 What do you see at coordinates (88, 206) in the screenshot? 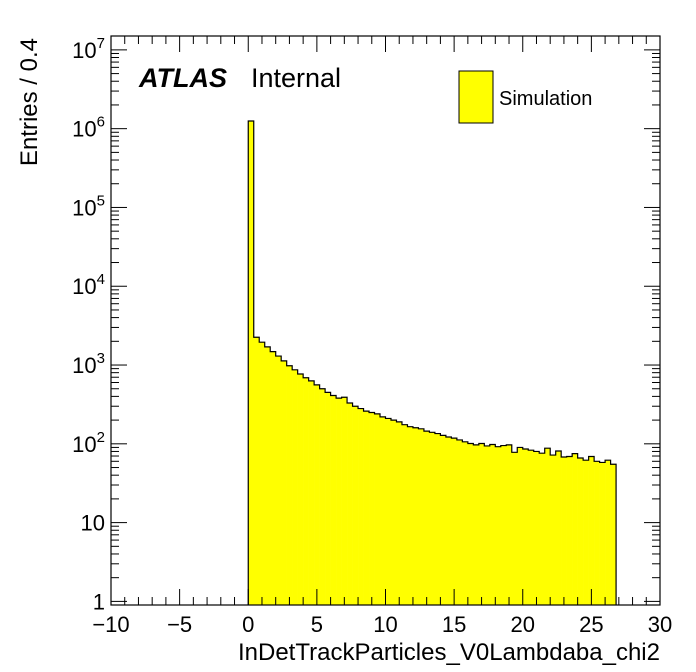
I see `y-tick-label: 10⁵` at bounding box center [88, 206].